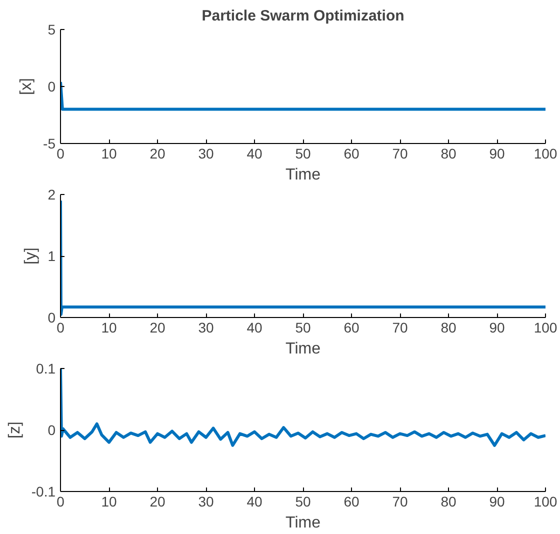  I want to click on chart-title: Particle Swarm Optimization, so click(303, 16).